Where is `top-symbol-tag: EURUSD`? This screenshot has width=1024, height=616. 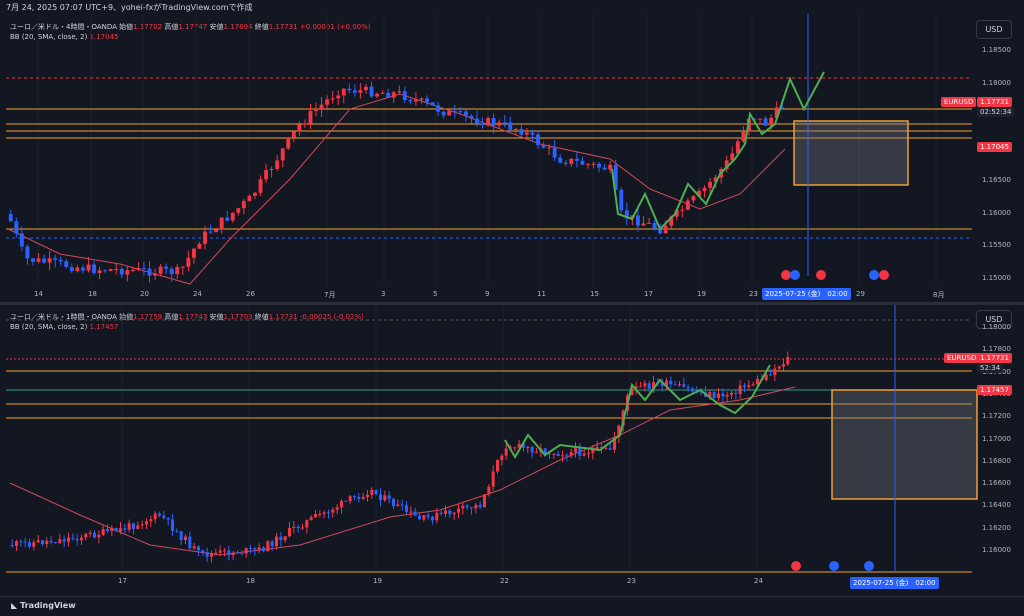
top-symbol-tag: EURUSD is located at coordinates (959, 102).